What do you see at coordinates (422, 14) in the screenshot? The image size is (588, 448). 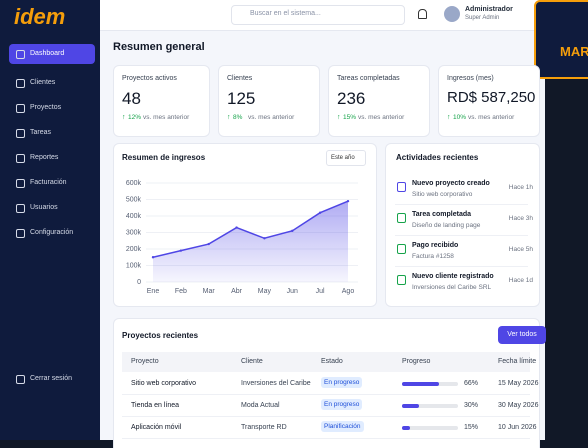 I see `bell-icon` at bounding box center [422, 14].